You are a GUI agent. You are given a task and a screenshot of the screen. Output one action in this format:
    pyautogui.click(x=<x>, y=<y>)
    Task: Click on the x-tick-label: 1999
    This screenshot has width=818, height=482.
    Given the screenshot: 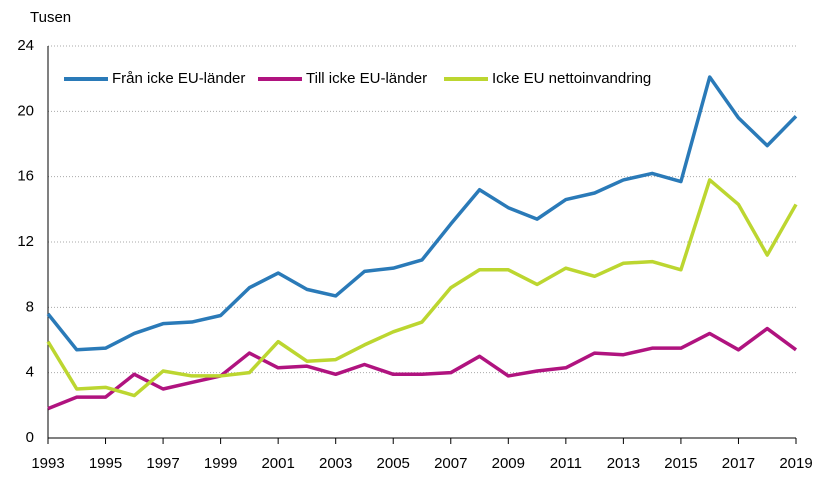 What is the action you would take?
    pyautogui.click(x=220, y=463)
    